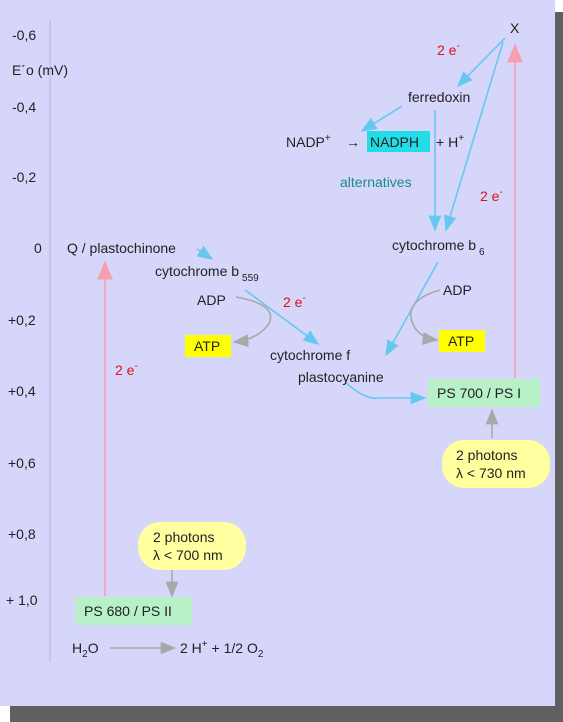  Describe the element at coordinates (394, 142) in the screenshot. I see `label: NADPH` at that location.